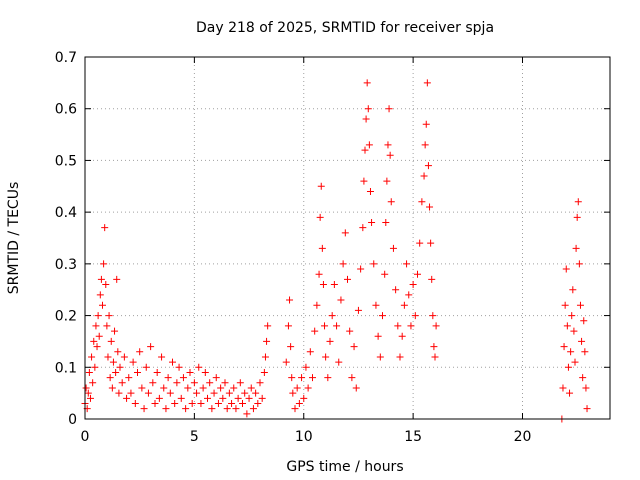 The image size is (640, 480). Describe the element at coordinates (66, 265) in the screenshot. I see `y-tick-label: 0.3` at that location.